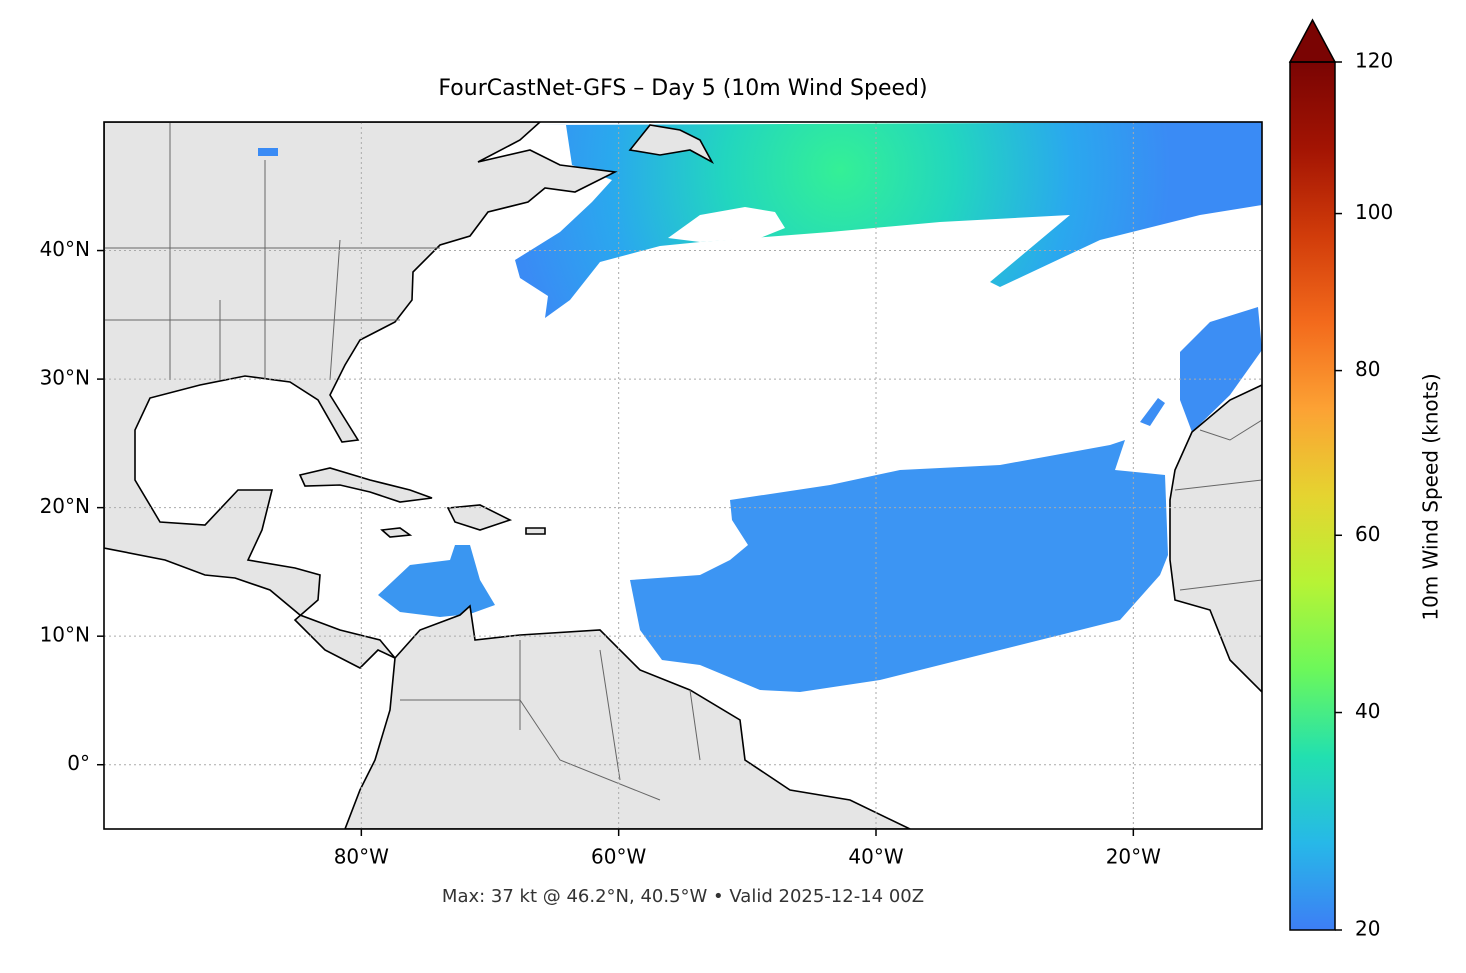 This screenshot has height=973, width=1466. What do you see at coordinates (875, 857) in the screenshot?
I see `x-tick-label: 40°W` at bounding box center [875, 857].